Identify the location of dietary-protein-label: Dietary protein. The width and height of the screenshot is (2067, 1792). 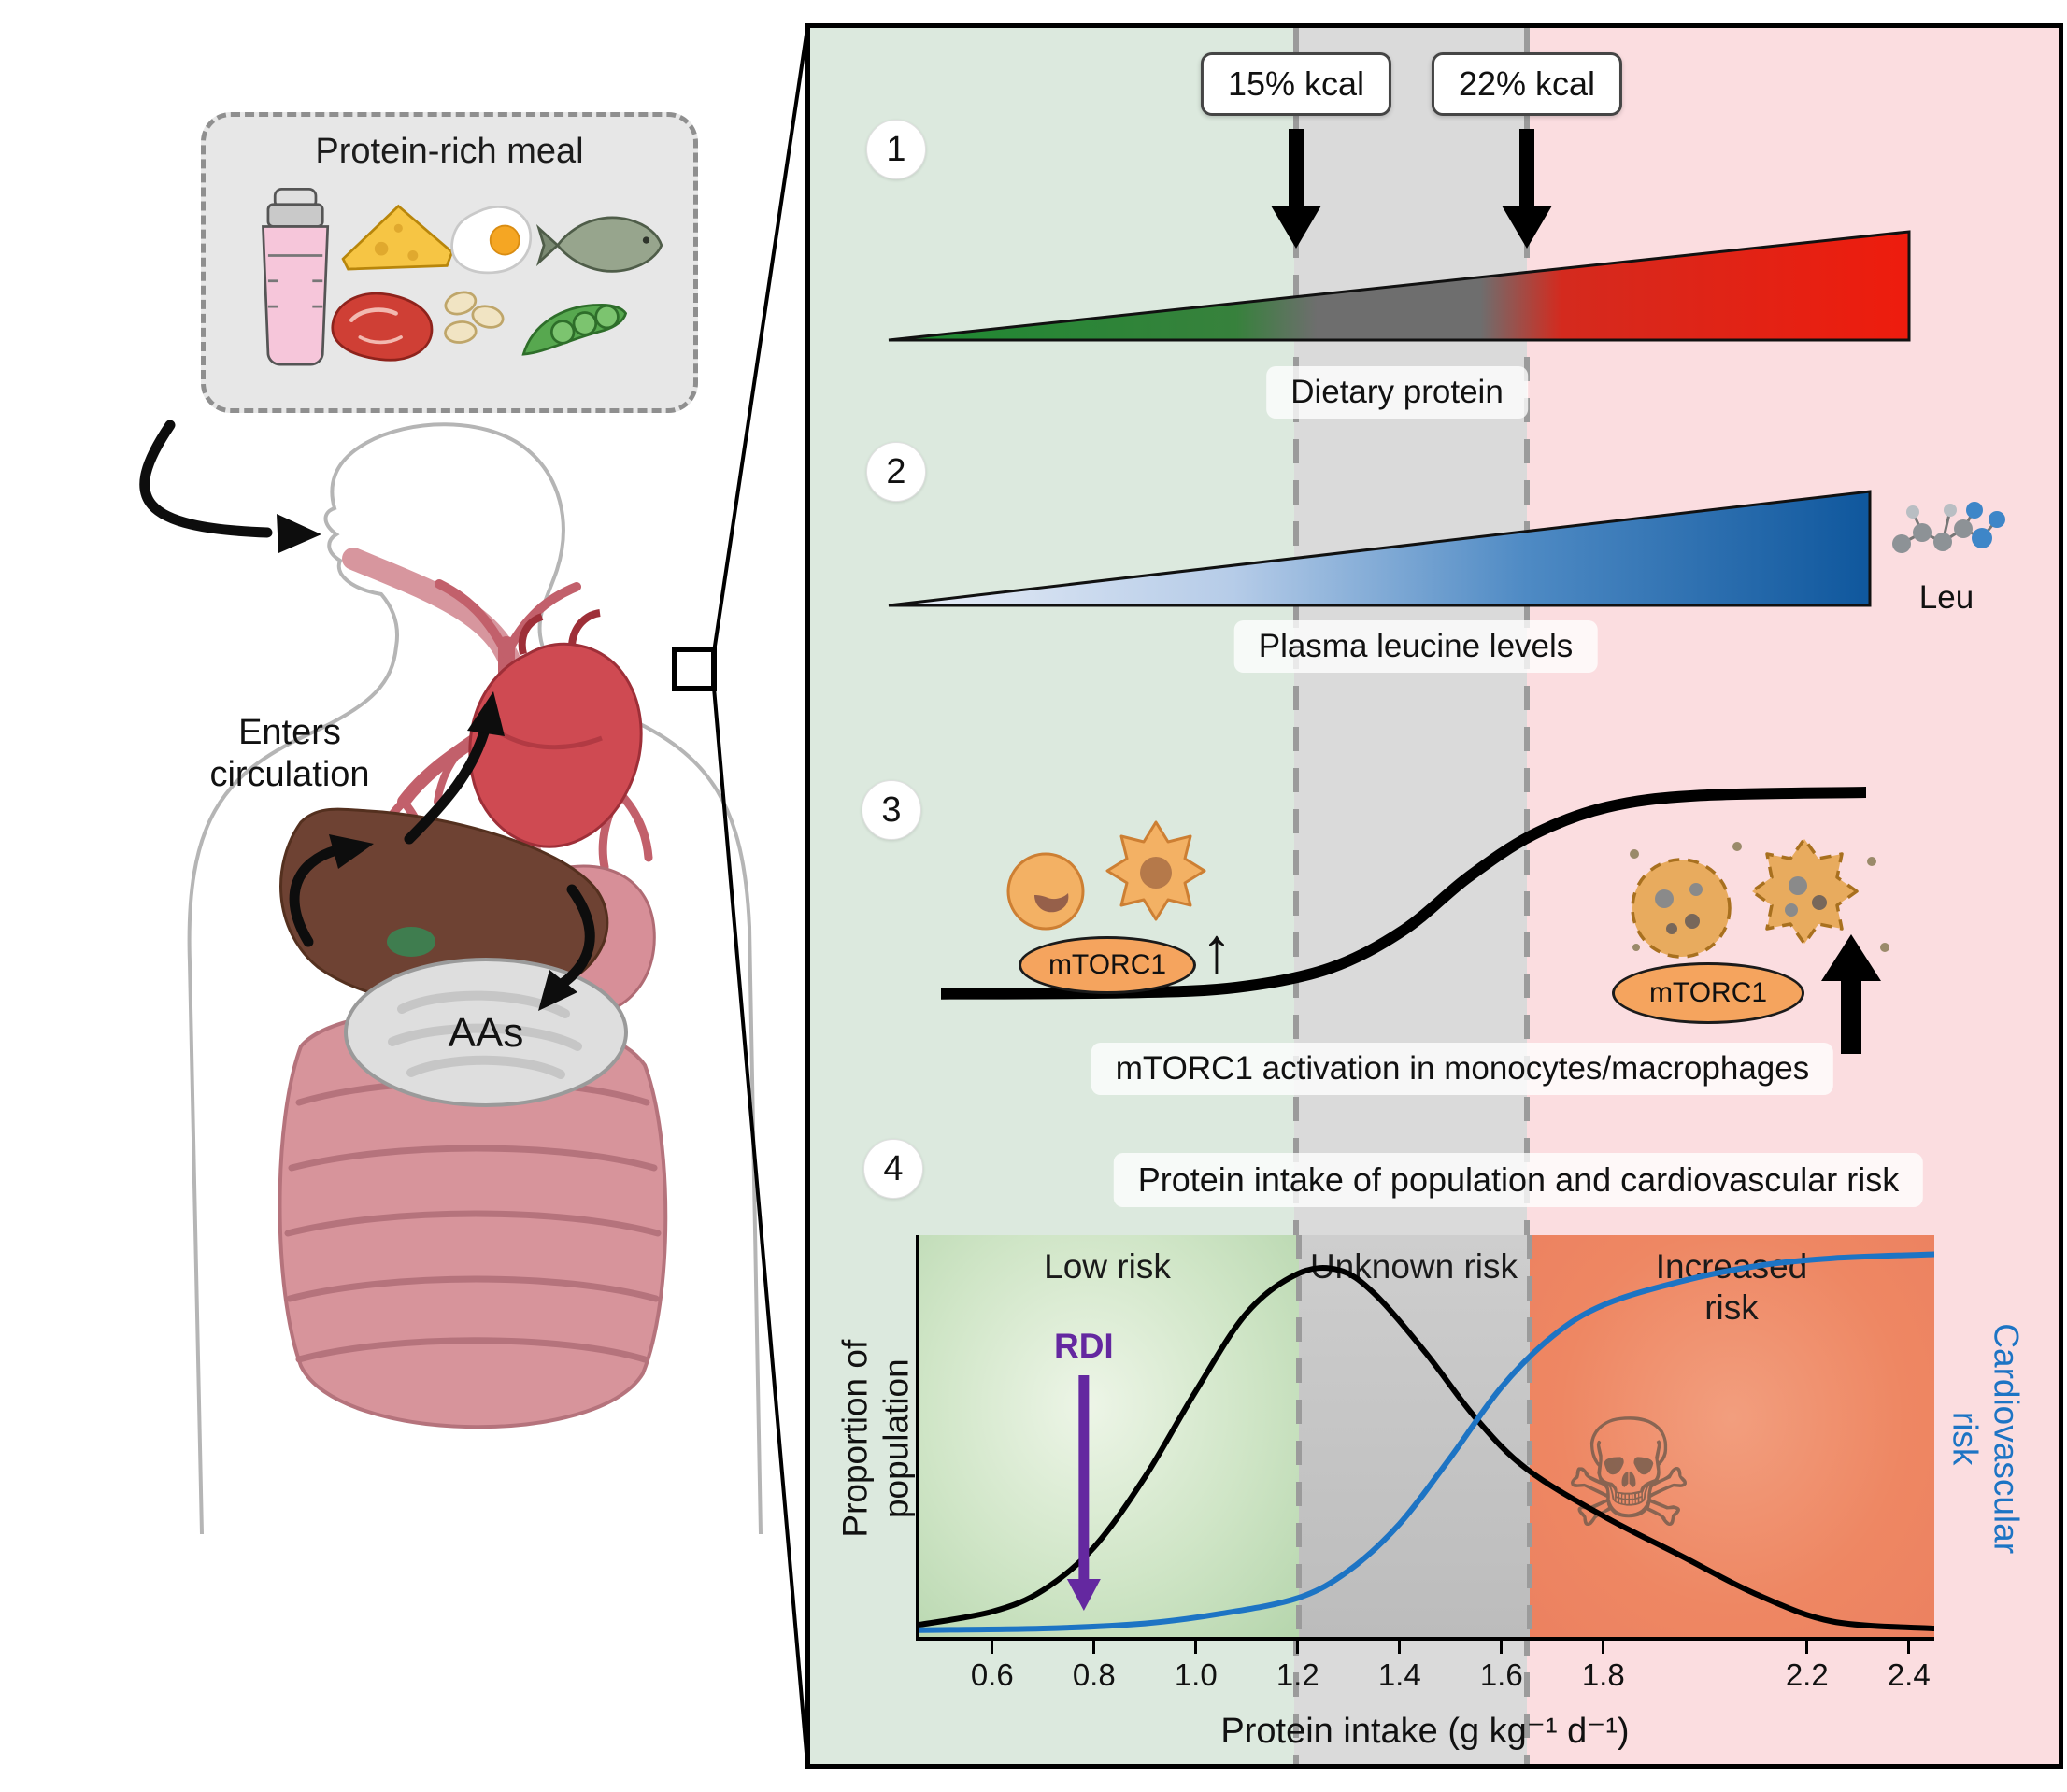
(1397, 392).